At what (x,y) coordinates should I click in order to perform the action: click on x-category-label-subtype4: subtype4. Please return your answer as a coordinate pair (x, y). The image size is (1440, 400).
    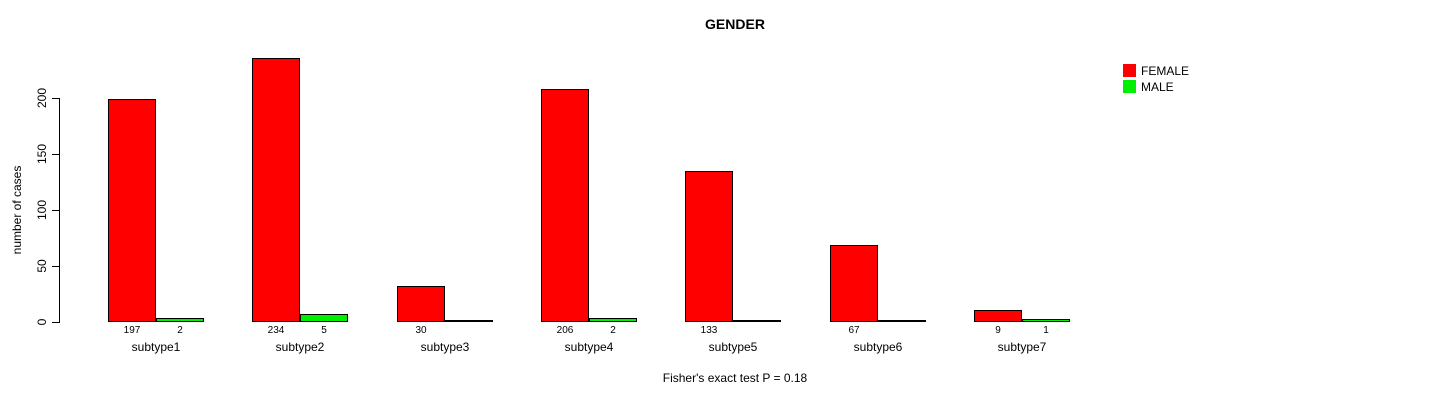
    Looking at the image, I should click on (589, 347).